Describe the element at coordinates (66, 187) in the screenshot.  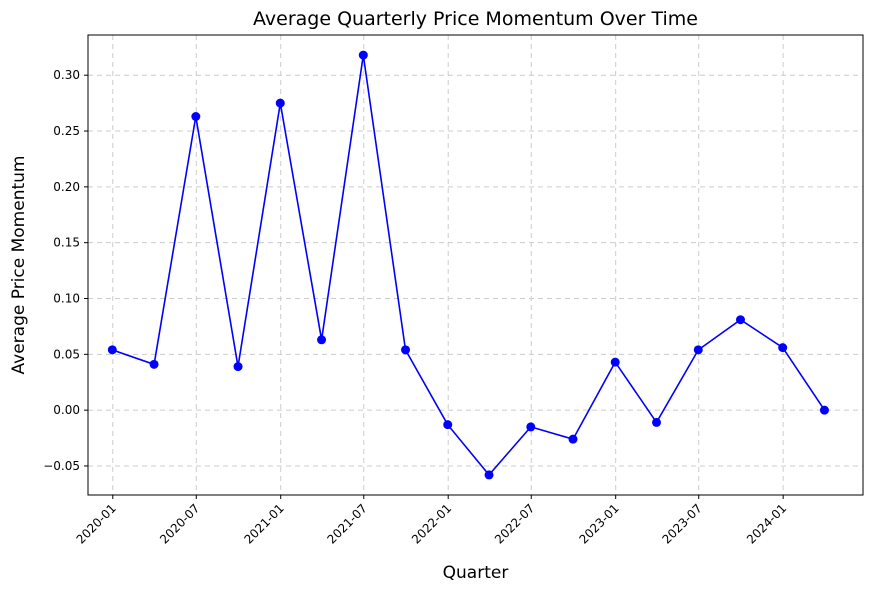
I see `y-tick-label: 0.20` at that location.